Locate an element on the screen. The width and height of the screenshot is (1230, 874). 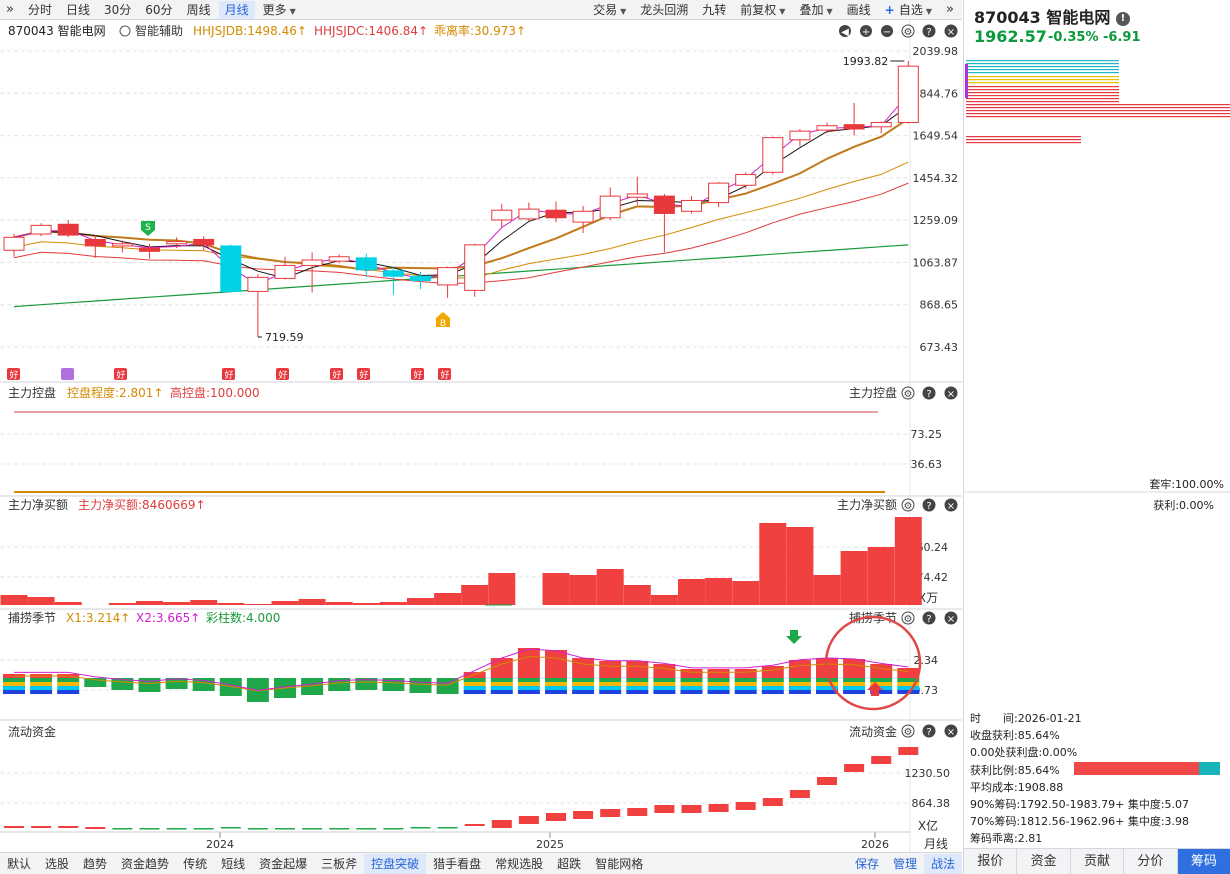
toolbar-item-1: 龙头回溯 is located at coordinates (664, 10).